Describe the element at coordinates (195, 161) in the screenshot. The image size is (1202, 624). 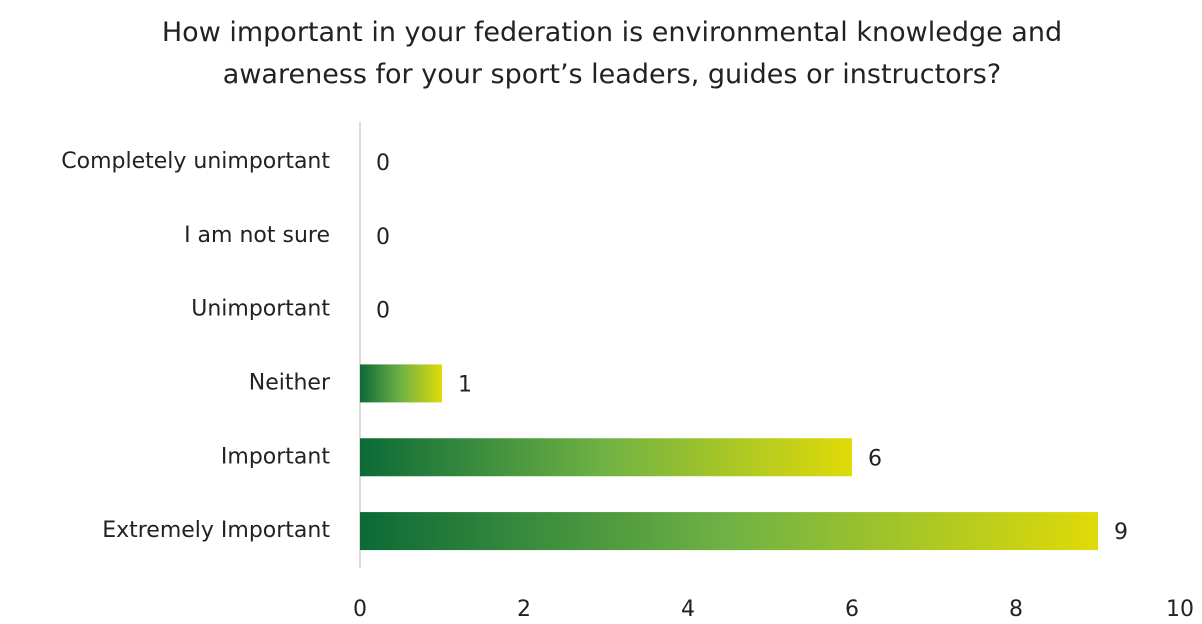
I see `y-tick-label: Completely unimportant` at that location.